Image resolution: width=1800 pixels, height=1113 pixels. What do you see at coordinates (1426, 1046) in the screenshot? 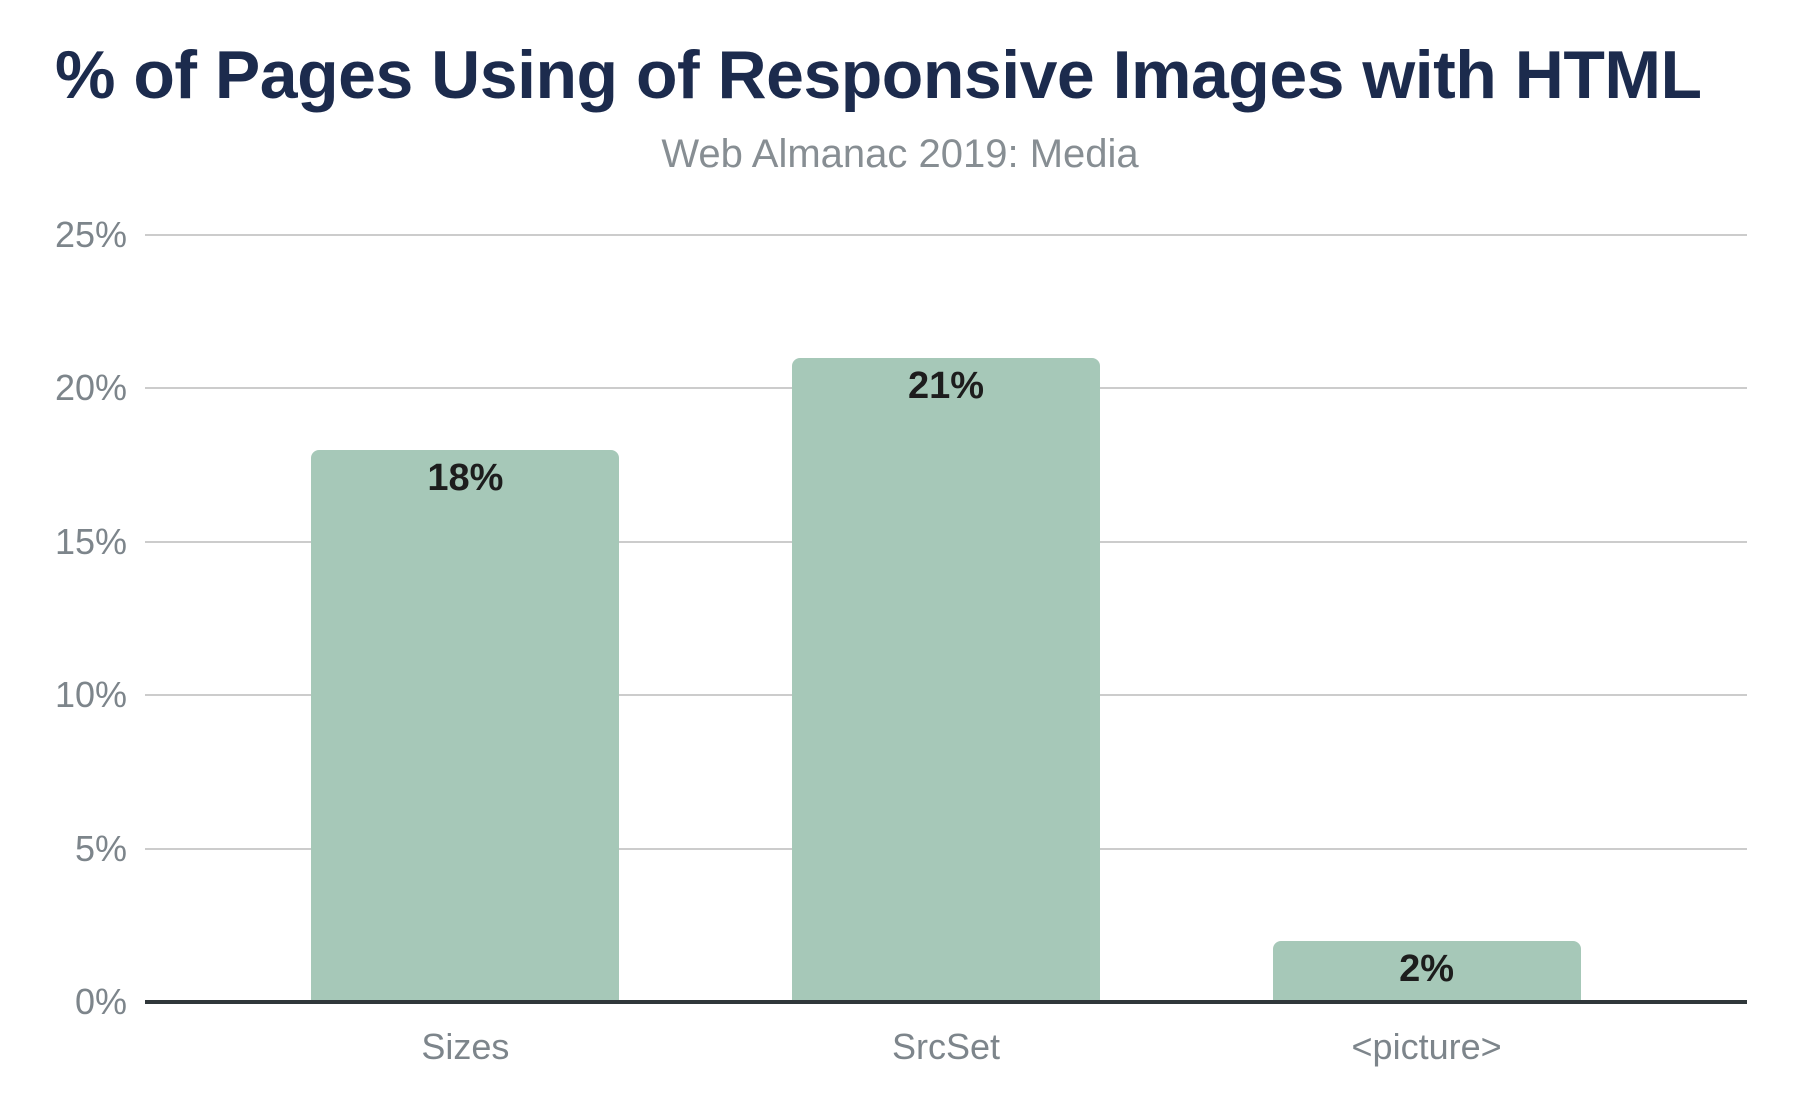
I see `x-axis-category-label: <picture>` at bounding box center [1426, 1046].